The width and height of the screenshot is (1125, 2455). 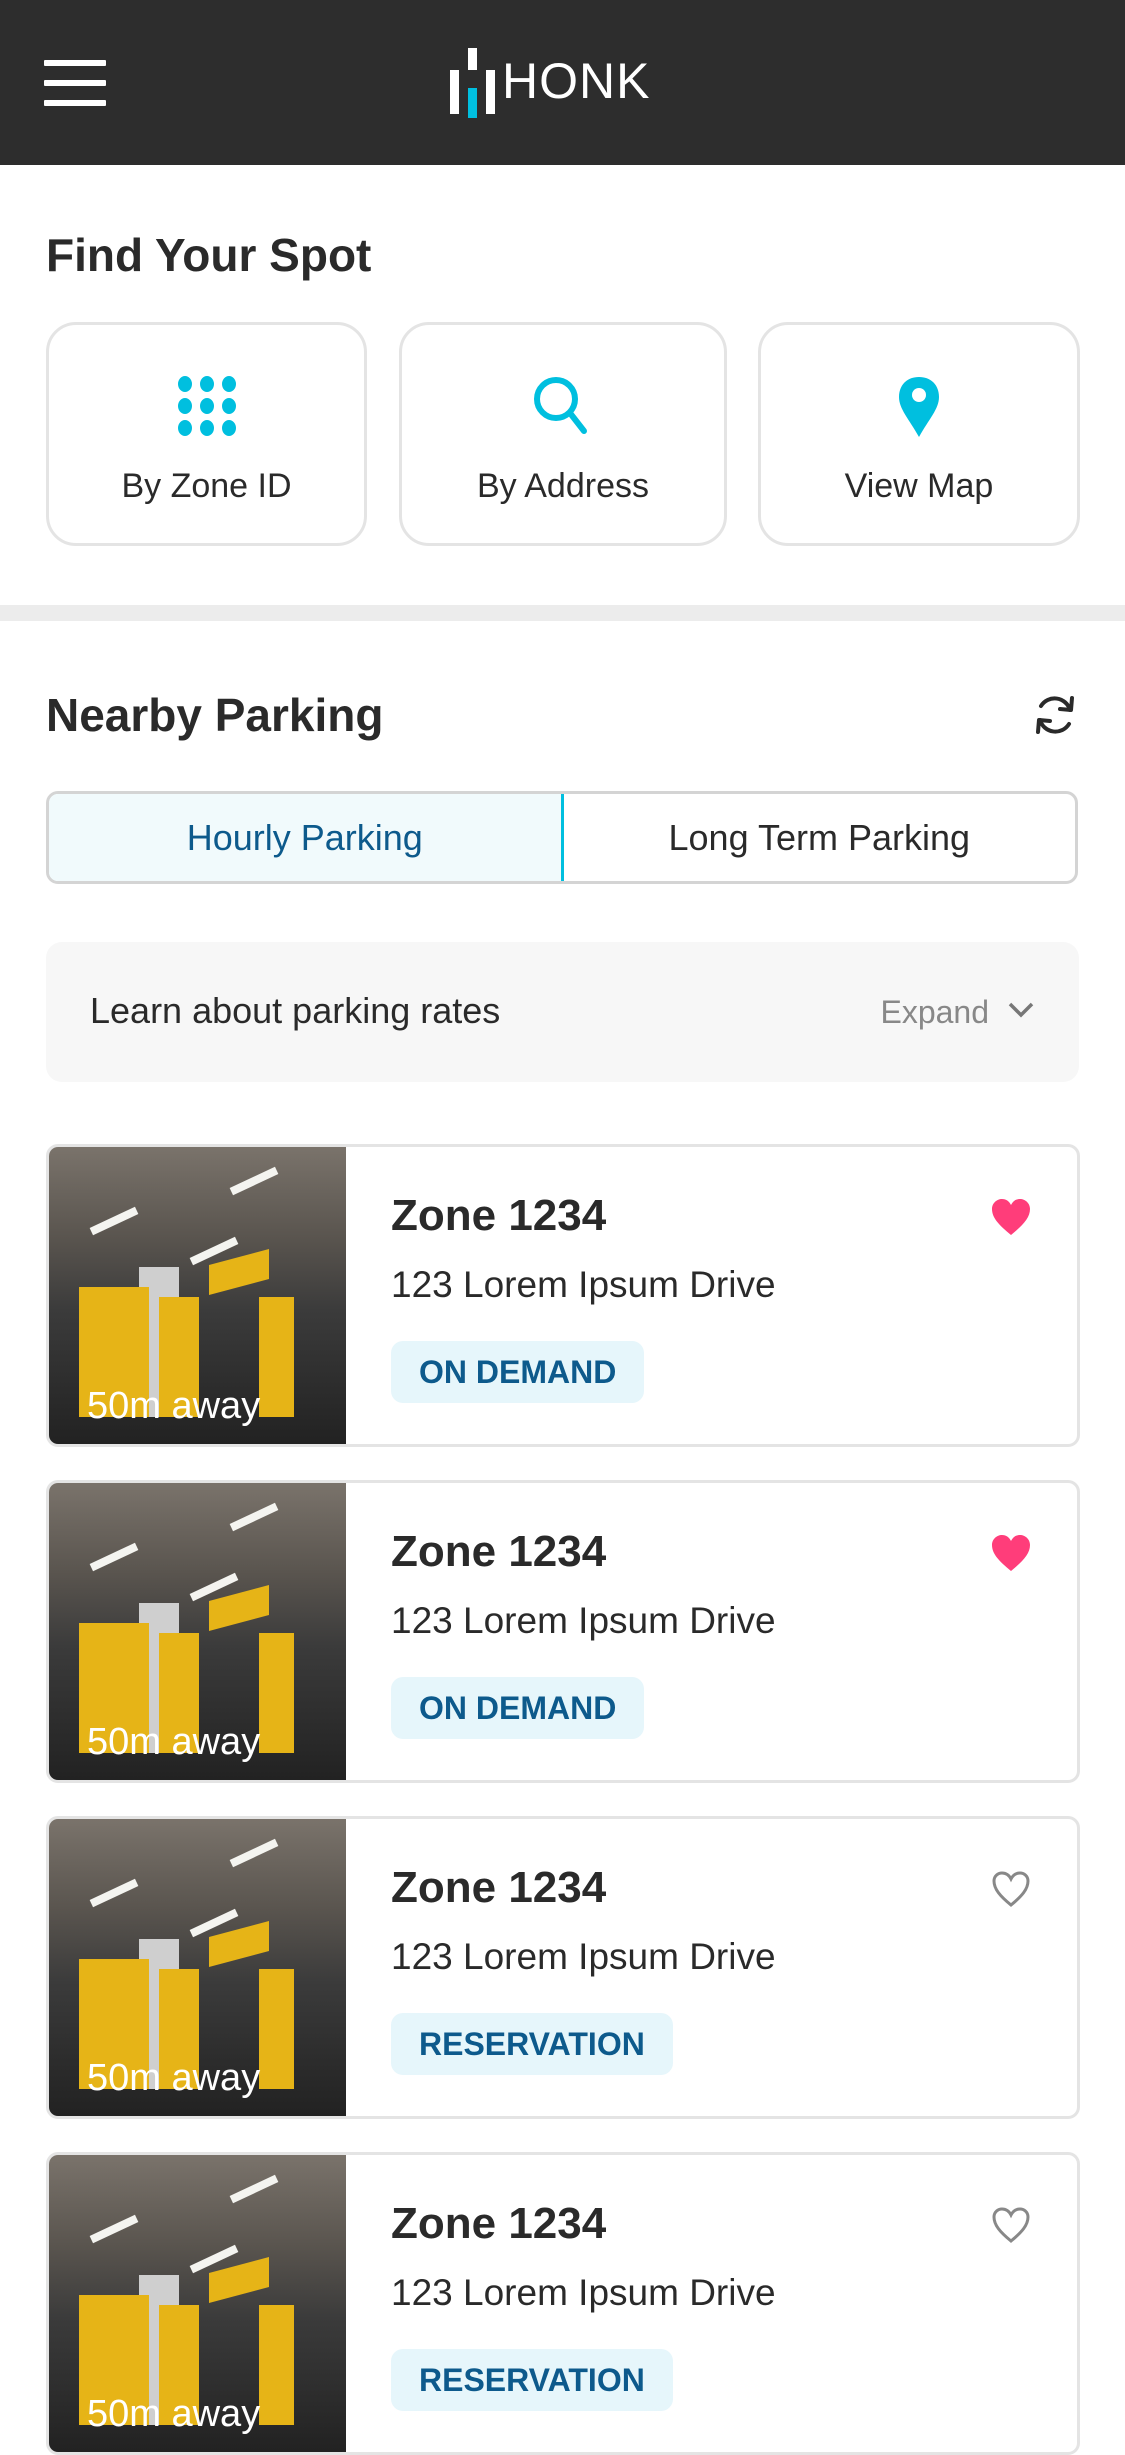 I want to click on search-icon, so click(x=563, y=406).